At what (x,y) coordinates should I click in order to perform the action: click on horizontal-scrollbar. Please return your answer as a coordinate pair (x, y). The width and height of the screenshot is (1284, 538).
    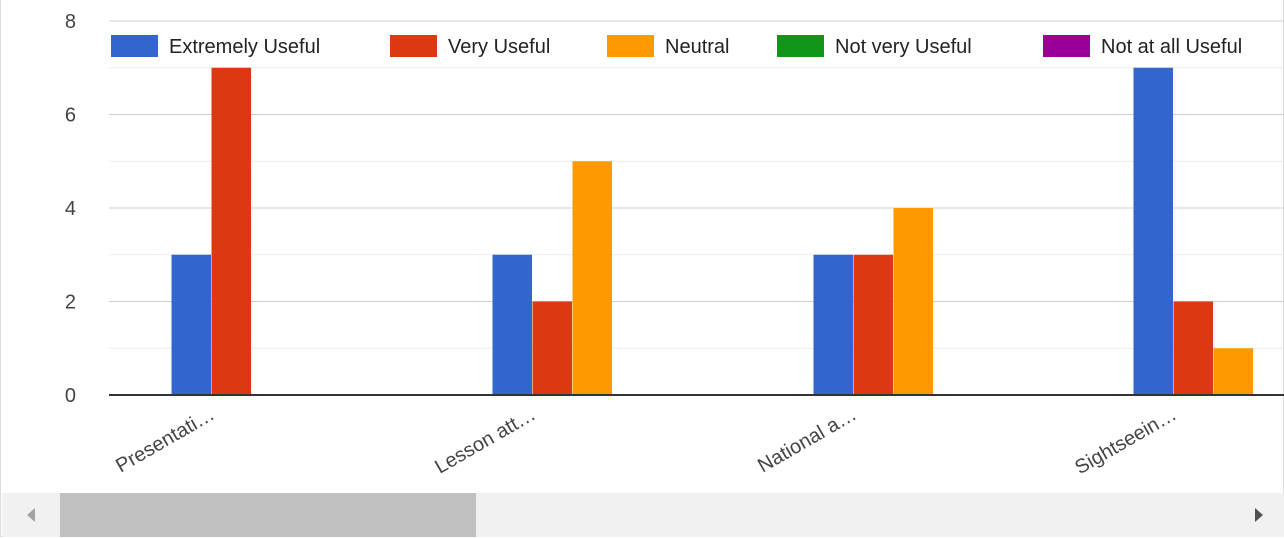
    Looking at the image, I should click on (643, 515).